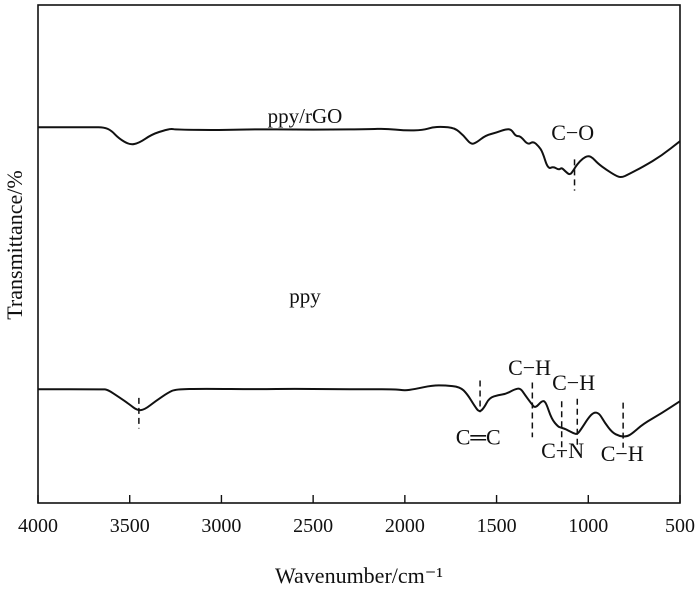 The width and height of the screenshot is (700, 594). I want to click on series-line-ppy, so click(359, 411).